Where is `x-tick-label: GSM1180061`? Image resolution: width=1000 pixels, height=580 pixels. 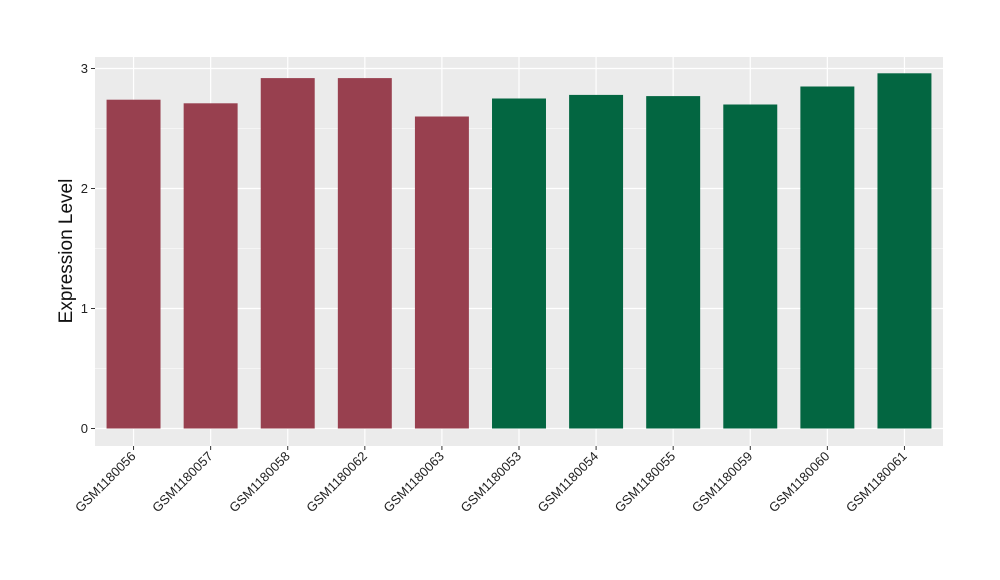 x-tick-label: GSM1180061 is located at coordinates (876, 482).